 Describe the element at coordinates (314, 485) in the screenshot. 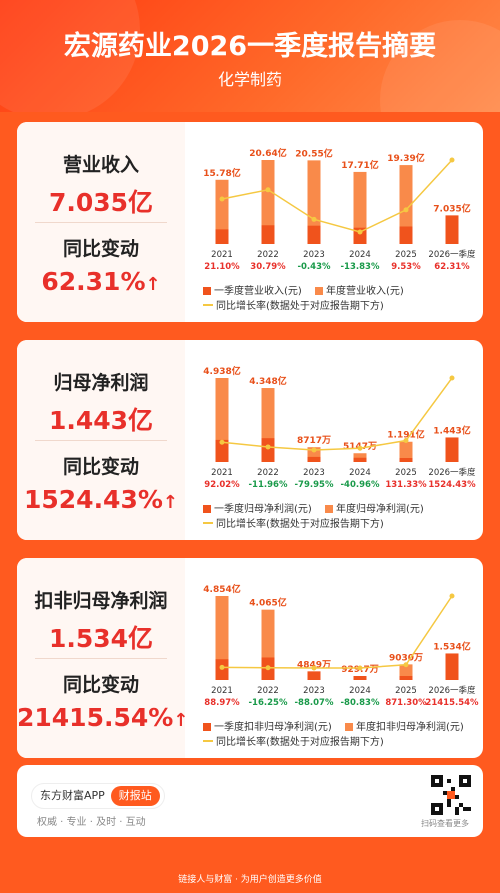

I see `growth-label: -79.95%` at that location.